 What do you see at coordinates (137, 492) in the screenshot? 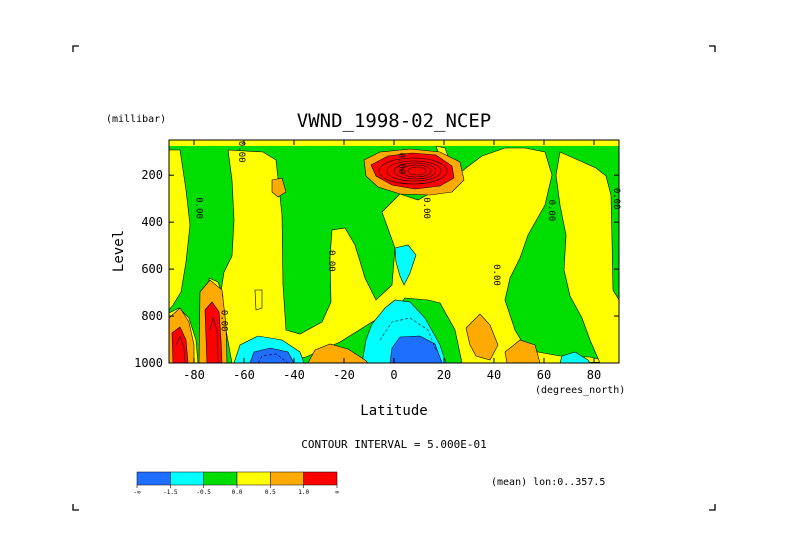
I see `colorbar-label: -∞` at bounding box center [137, 492].